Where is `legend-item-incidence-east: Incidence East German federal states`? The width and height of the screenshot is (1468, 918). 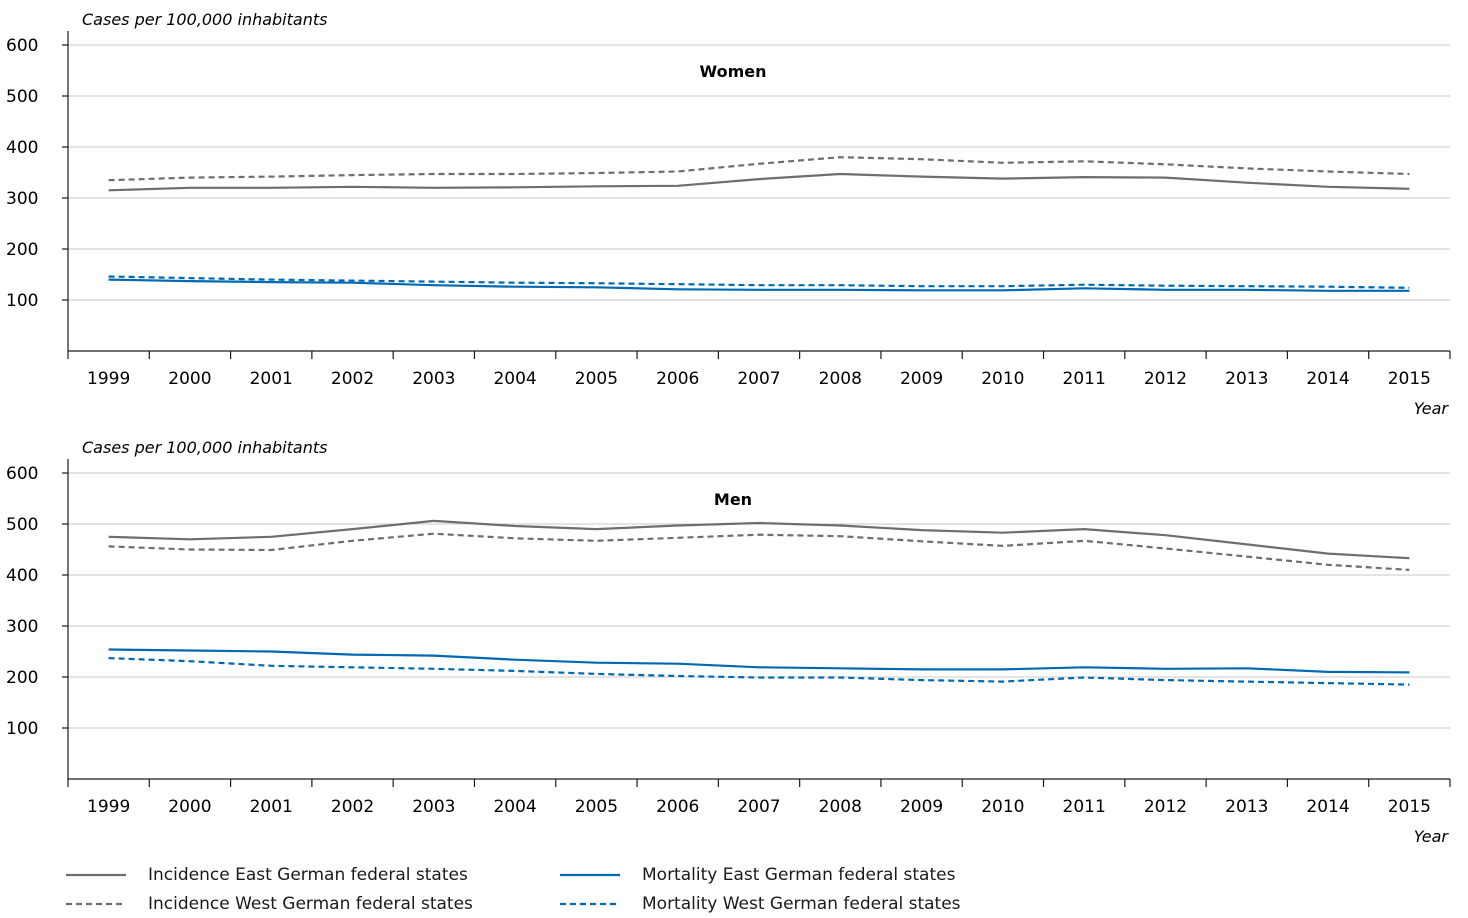
legend-item-incidence-east: Incidence East German federal states is located at coordinates (267, 875).